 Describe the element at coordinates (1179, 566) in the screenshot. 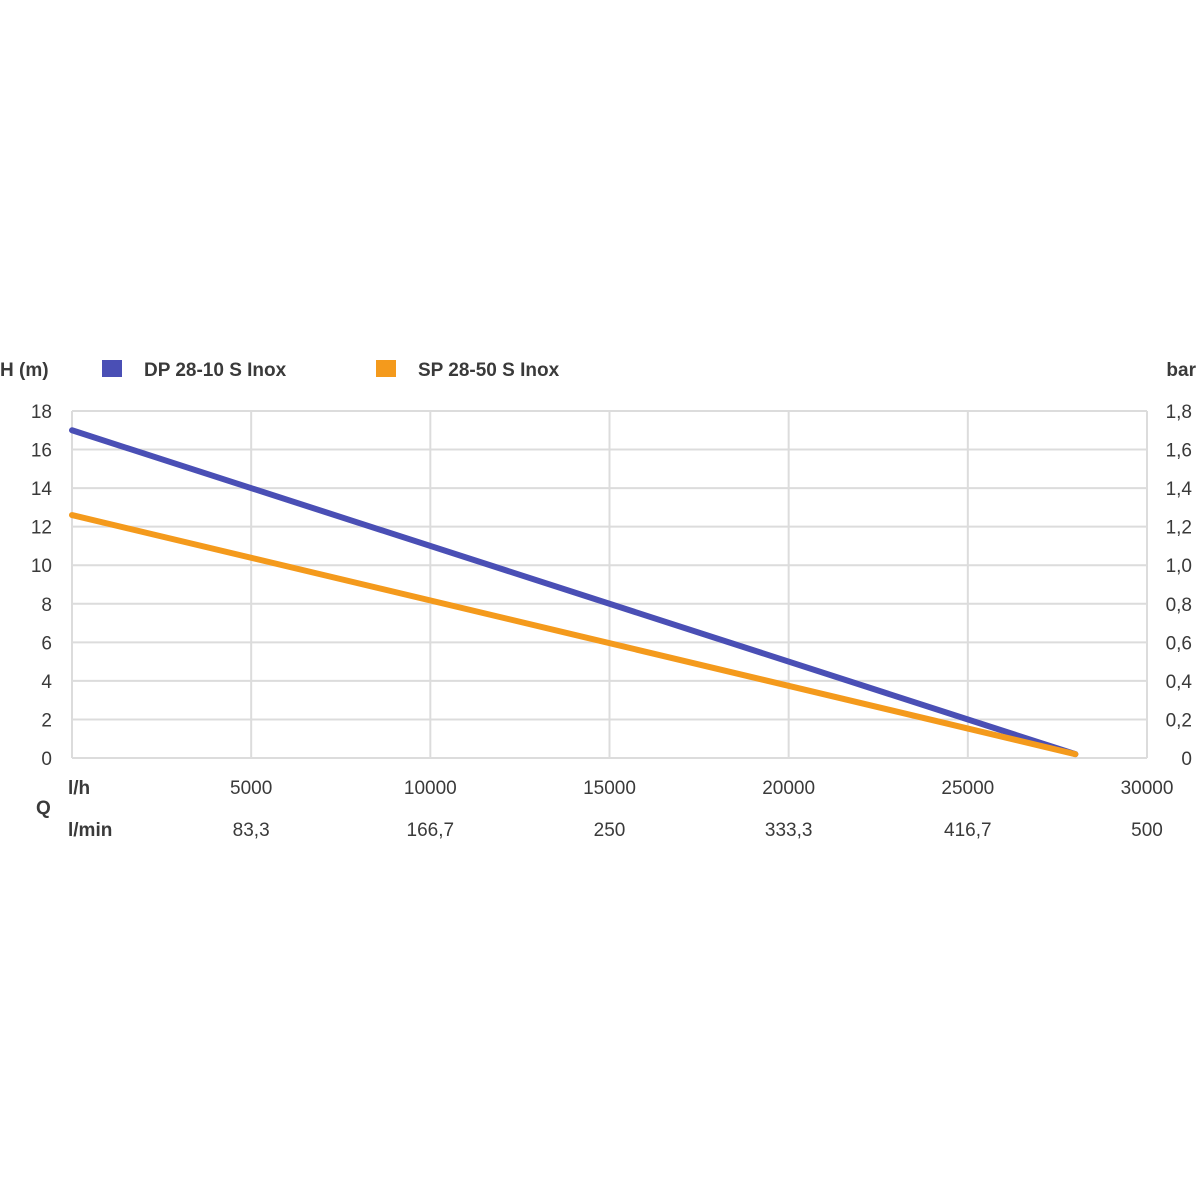

I see `bar-tick-label: 1,0` at that location.